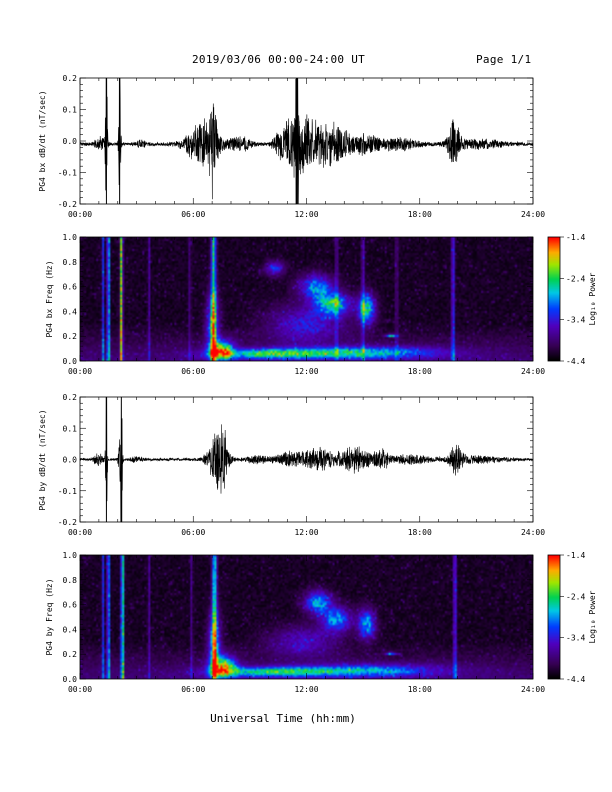 This screenshot has height=792, width=612. I want to click on by-spectrogram-ylabel: PG4 by Freq (Hz), so click(49, 616).